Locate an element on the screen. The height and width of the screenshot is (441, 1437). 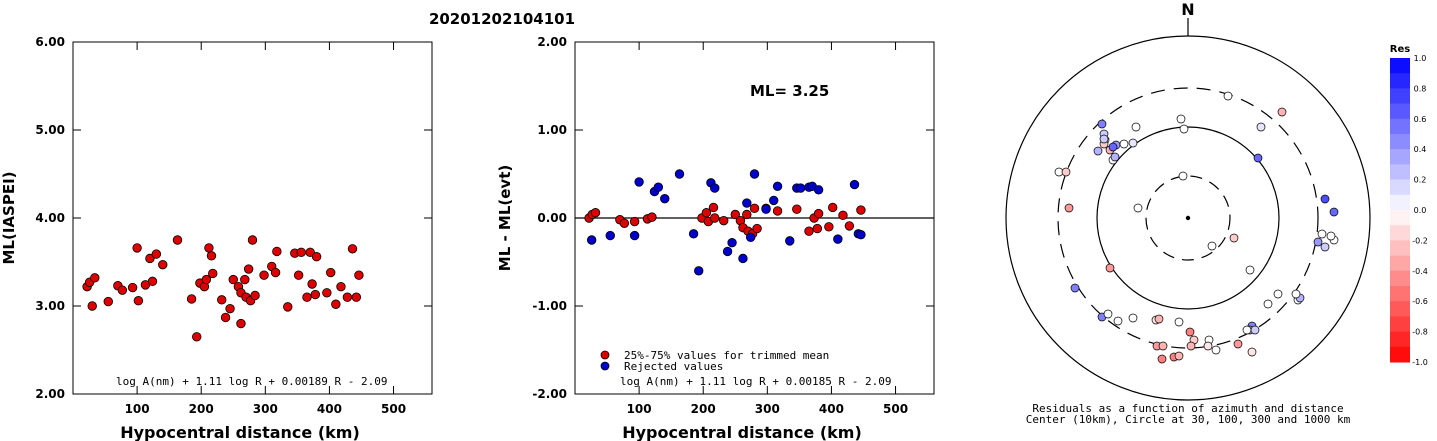
y-tick-label: 1.00 is located at coordinates (552, 130).